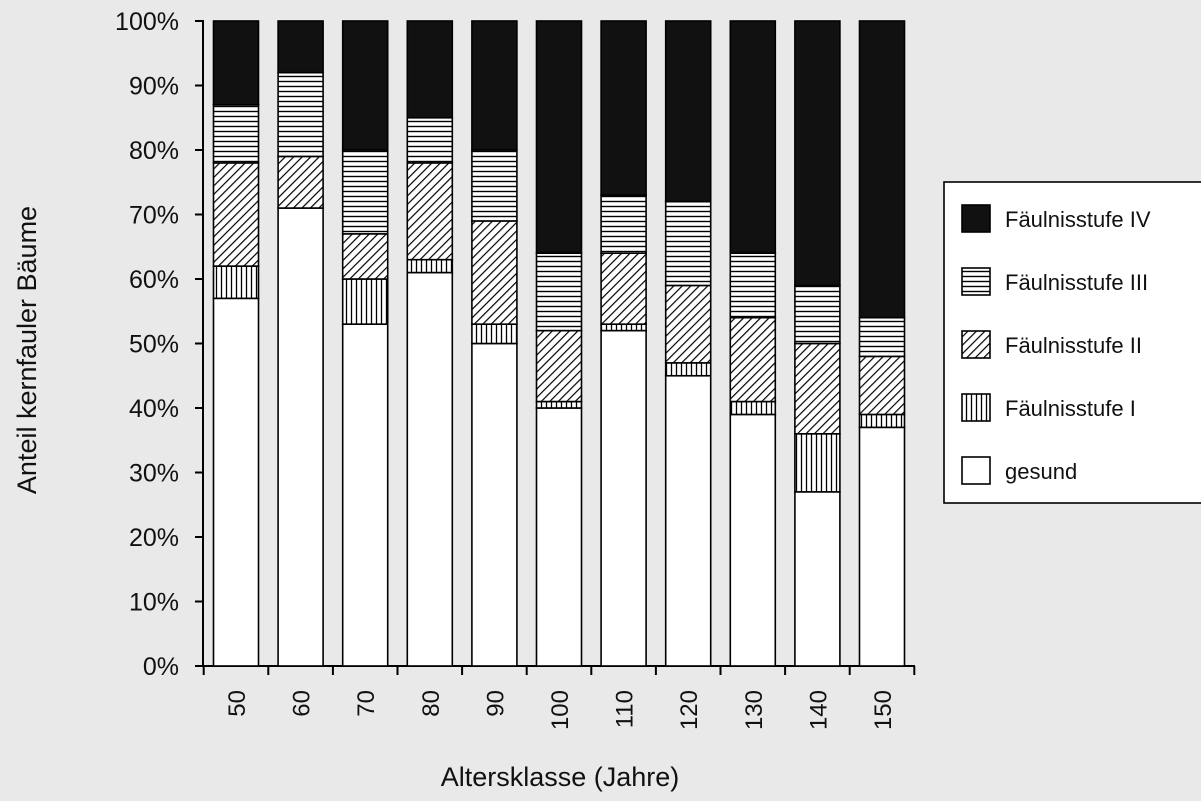 The width and height of the screenshot is (1201, 801). I want to click on legend-label-gesund: gesund, so click(1041, 471).